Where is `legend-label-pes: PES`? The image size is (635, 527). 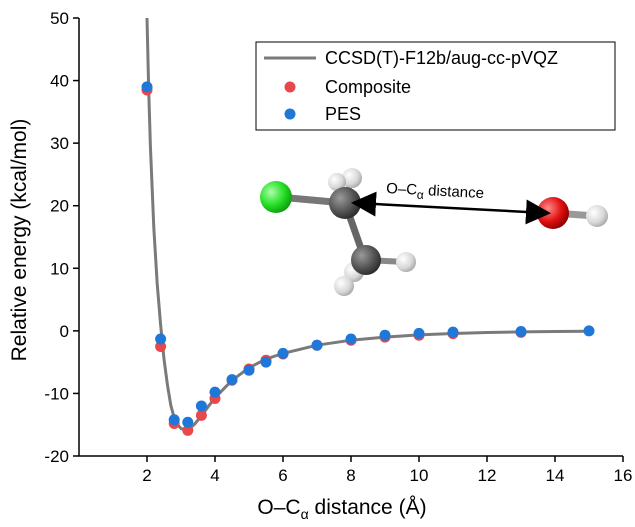 legend-label-pes: PES is located at coordinates (343, 114).